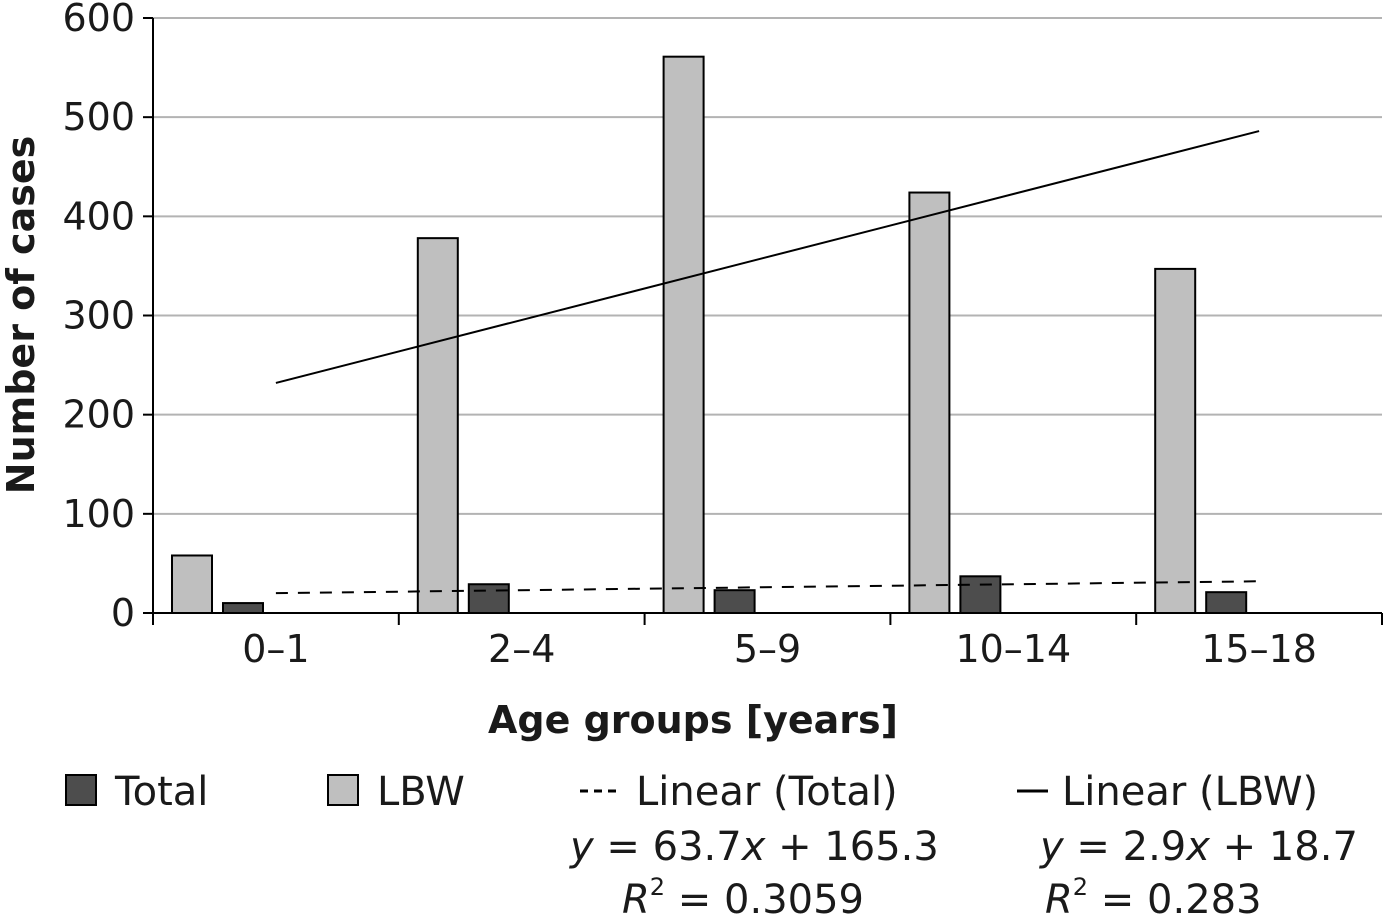 Image resolution: width=1387 pixels, height=919 pixels. I want to click on x-axis-title: Age groups [years], so click(693, 720).